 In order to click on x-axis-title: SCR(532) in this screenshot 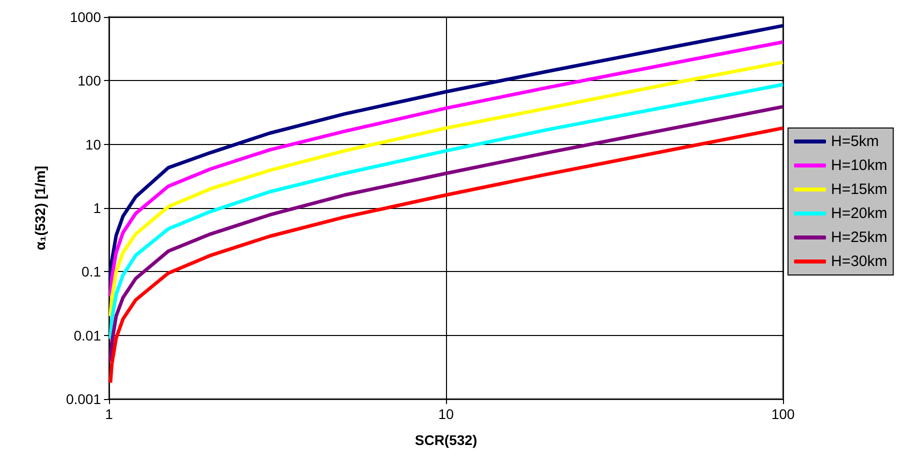, I will do `click(446, 440)`.